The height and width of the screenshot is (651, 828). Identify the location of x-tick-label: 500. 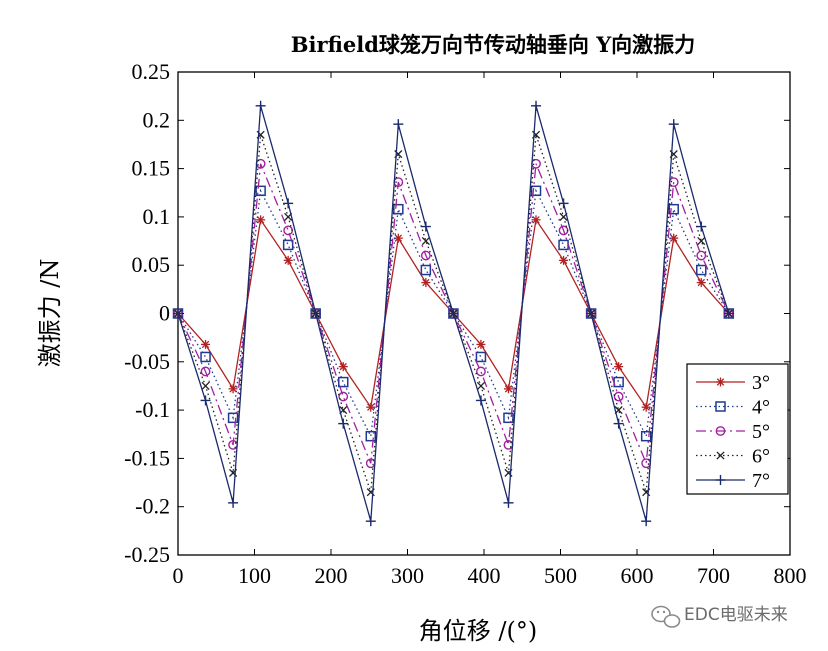
(560, 575).